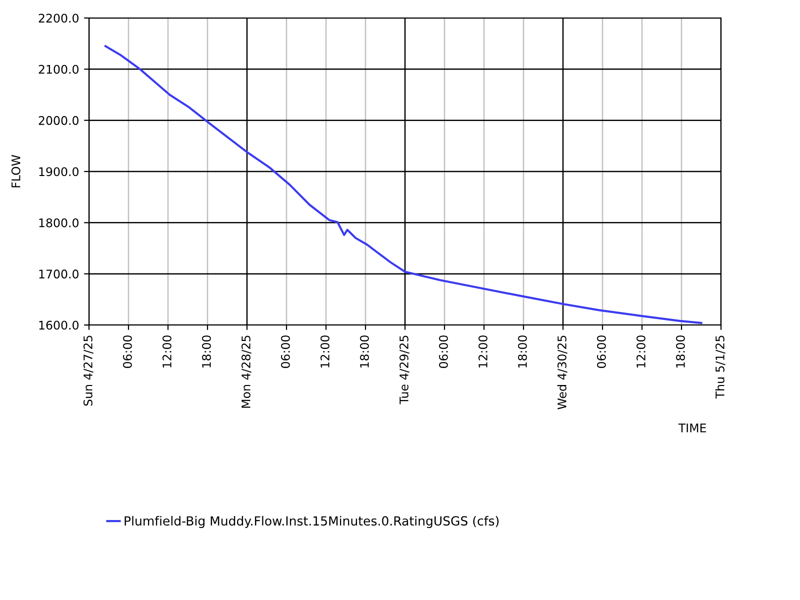  What do you see at coordinates (88, 371) in the screenshot?
I see `x-tick-label: Sun 4/27/25` at bounding box center [88, 371].